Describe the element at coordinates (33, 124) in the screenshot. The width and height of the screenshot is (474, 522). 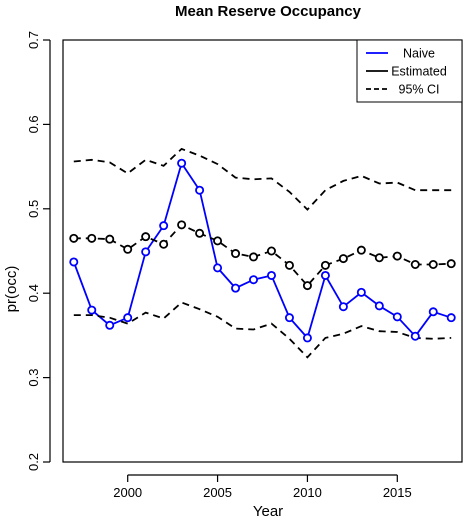
I see `y-tick-label: 0.6` at that location.